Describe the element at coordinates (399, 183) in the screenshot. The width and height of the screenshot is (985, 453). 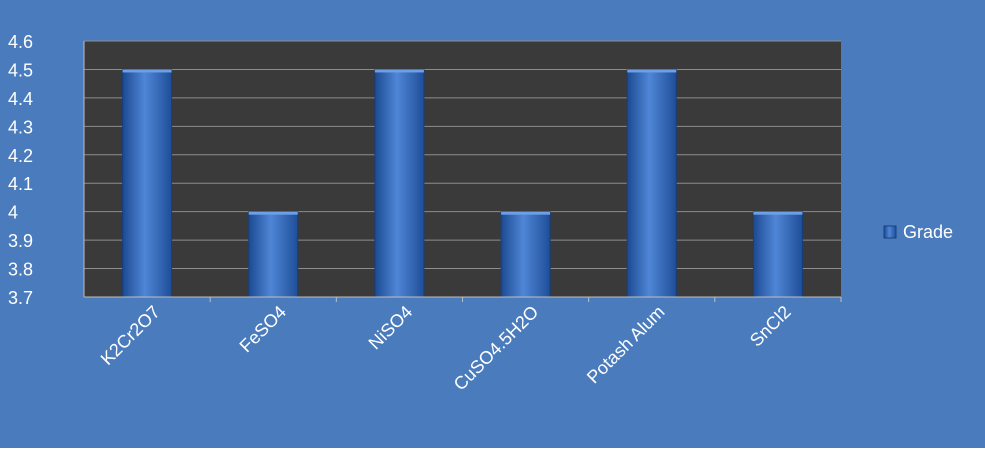
I see `bar-niso4` at that location.